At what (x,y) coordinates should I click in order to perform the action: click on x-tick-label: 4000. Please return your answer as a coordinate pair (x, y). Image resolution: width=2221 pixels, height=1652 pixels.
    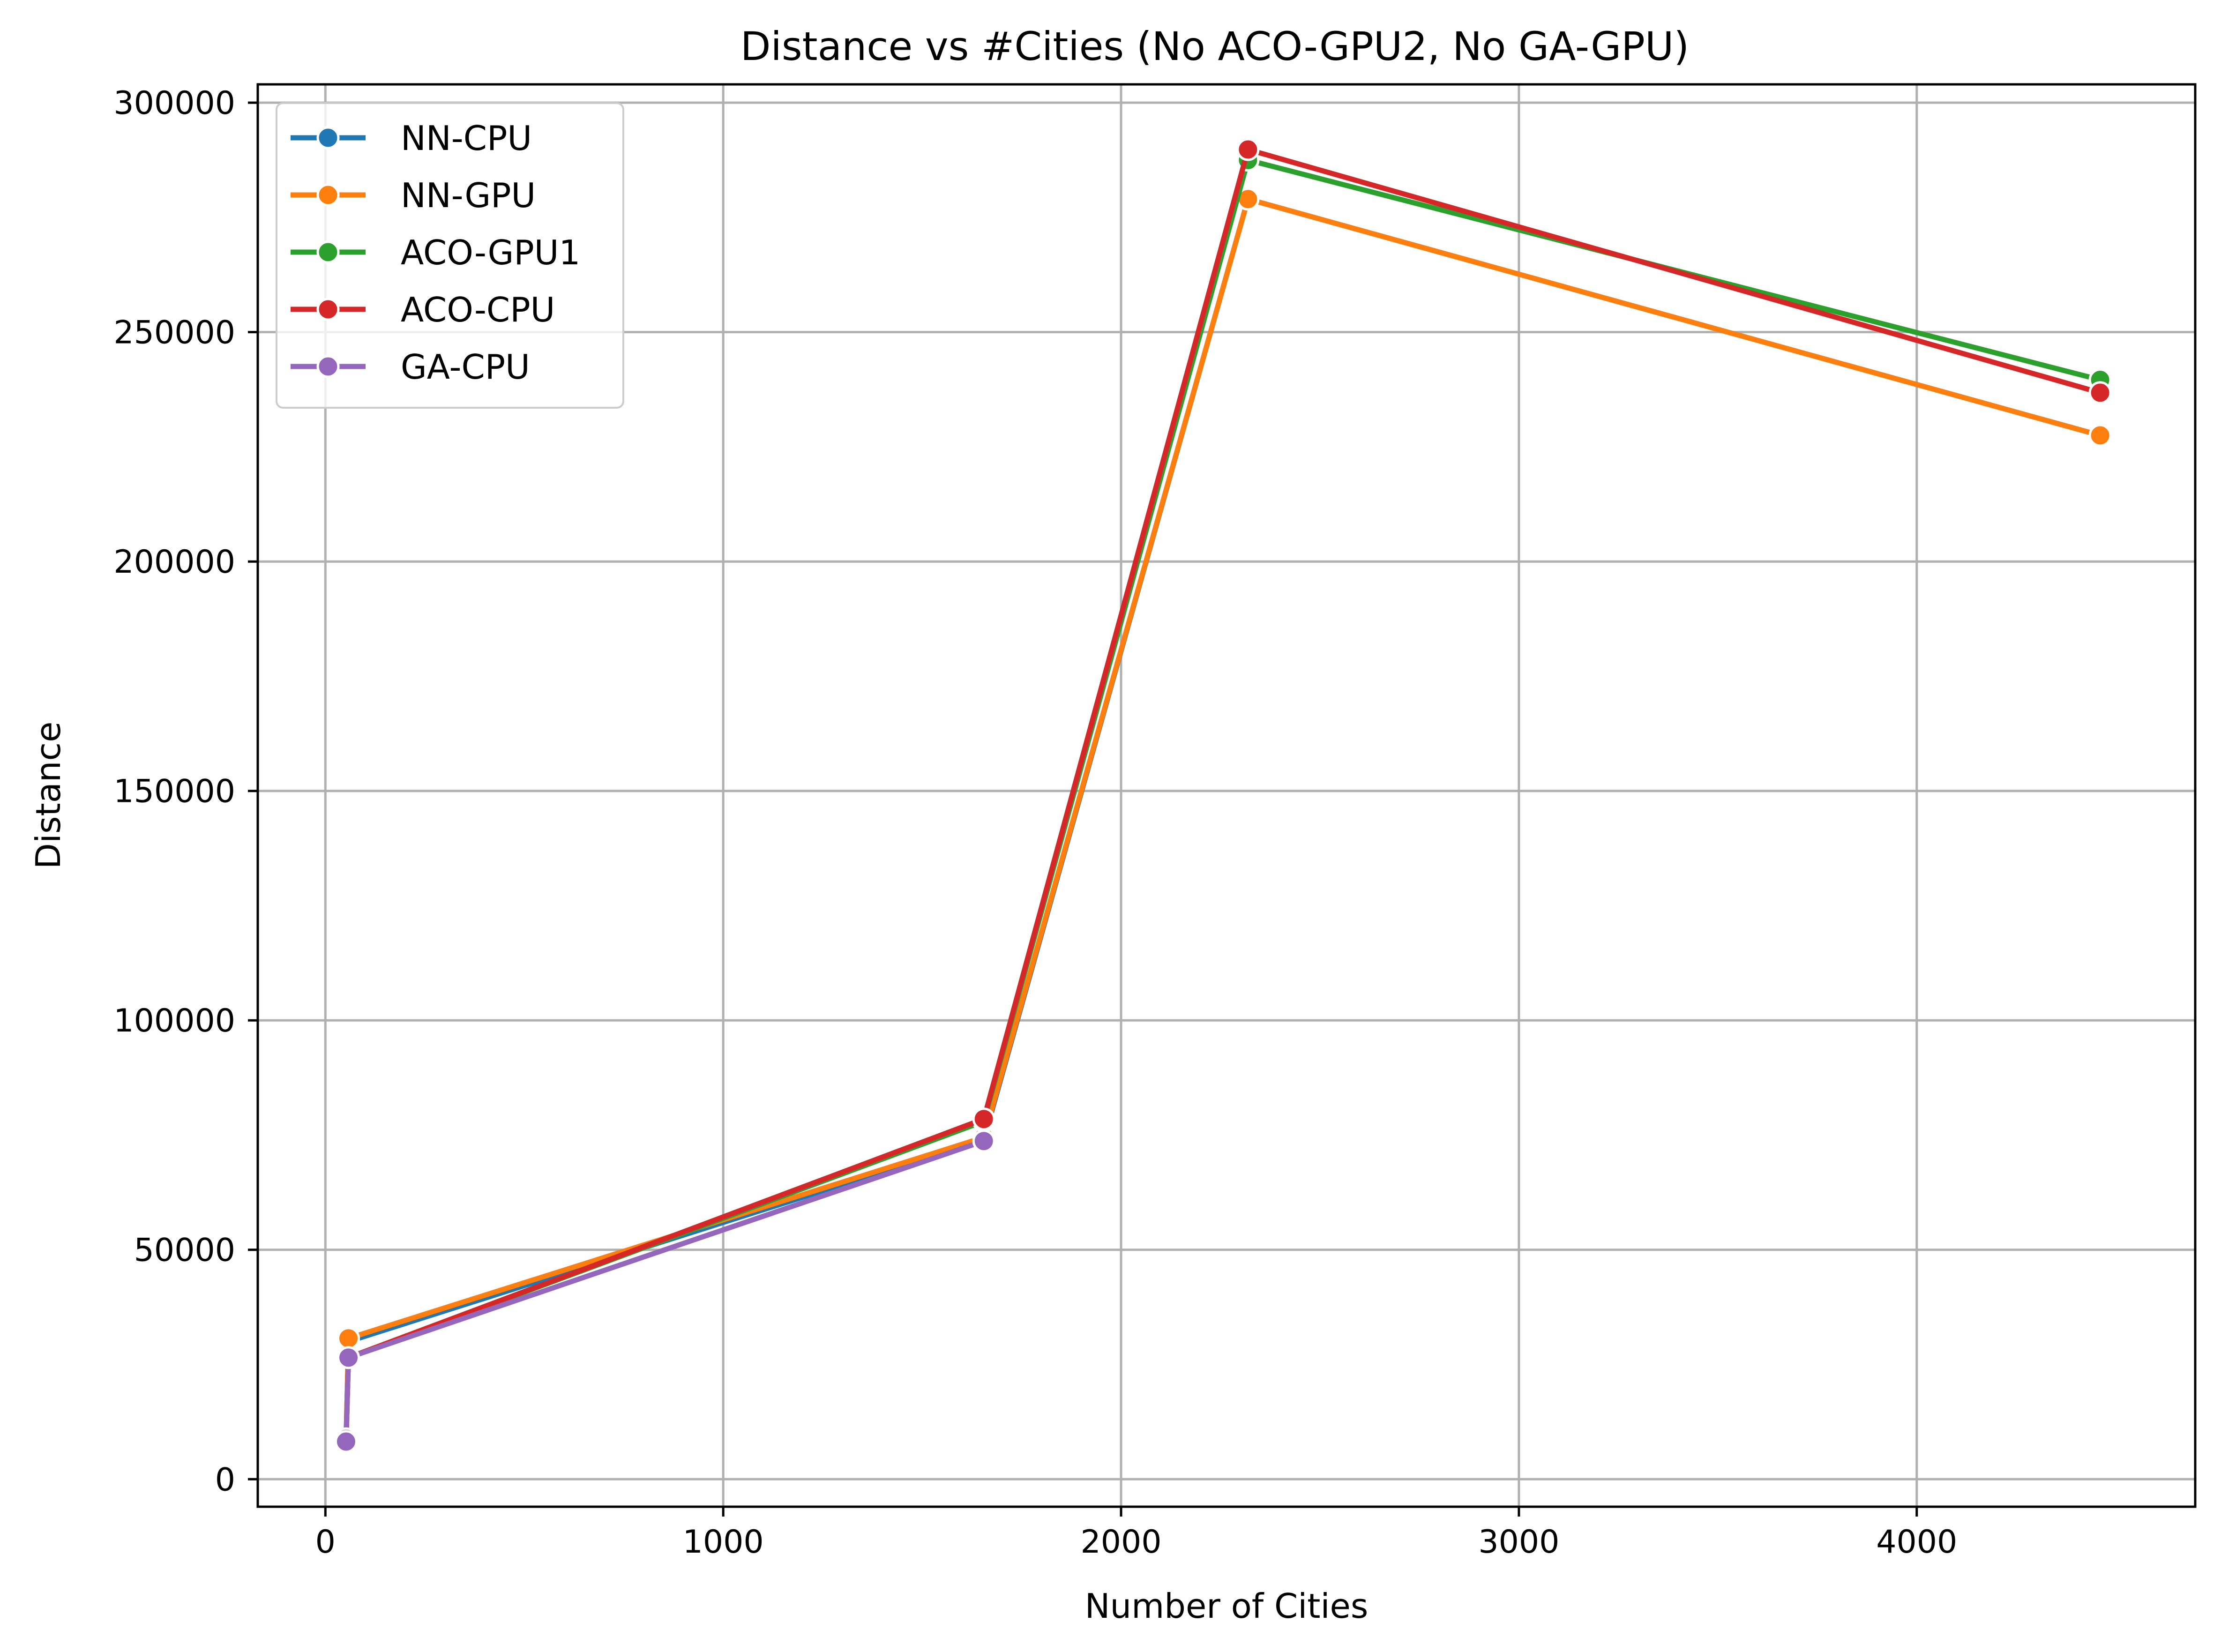
    Looking at the image, I should click on (1916, 1543).